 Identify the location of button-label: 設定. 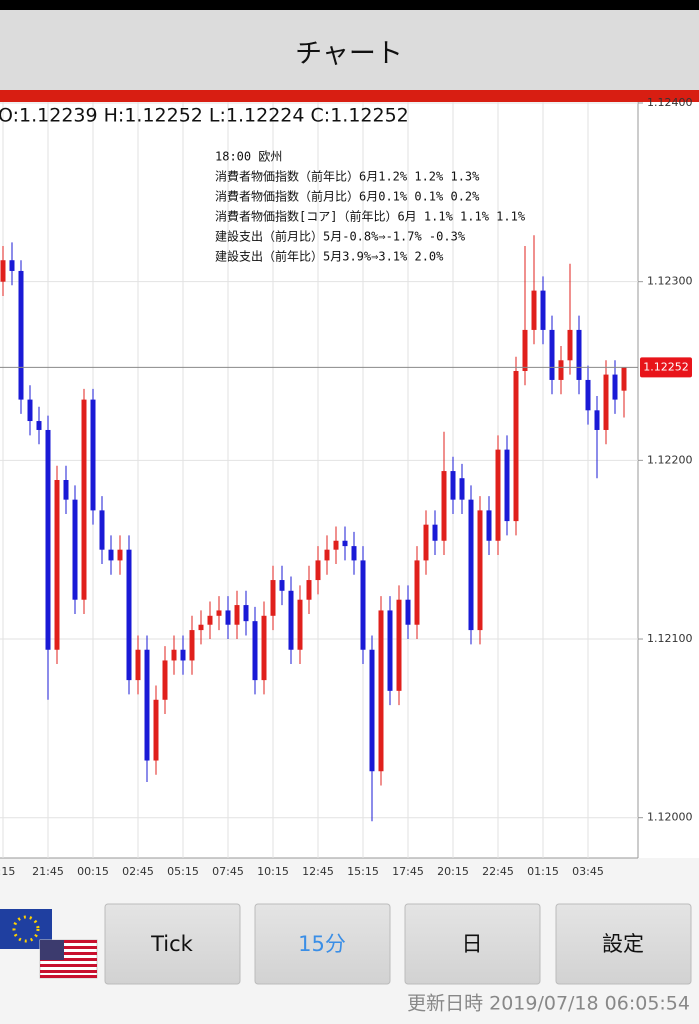
(623, 944).